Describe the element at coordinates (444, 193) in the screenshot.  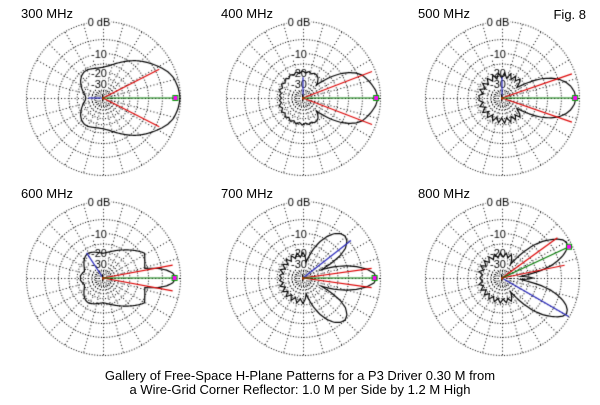
I see `plot-title-800mhz: 800 MHz` at that location.